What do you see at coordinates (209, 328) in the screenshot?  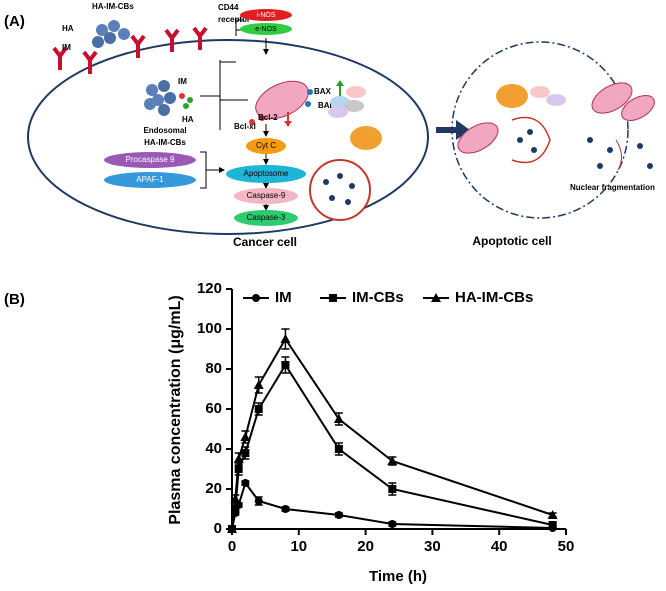 I see `y-tick-label: 100` at bounding box center [209, 328].